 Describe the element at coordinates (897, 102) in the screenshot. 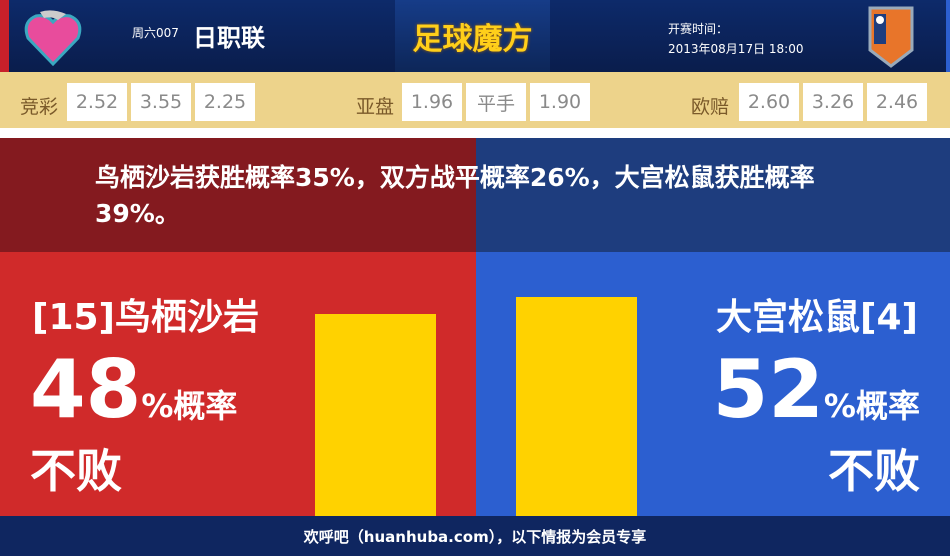

I see `oupei-away-odd: 2.46` at that location.